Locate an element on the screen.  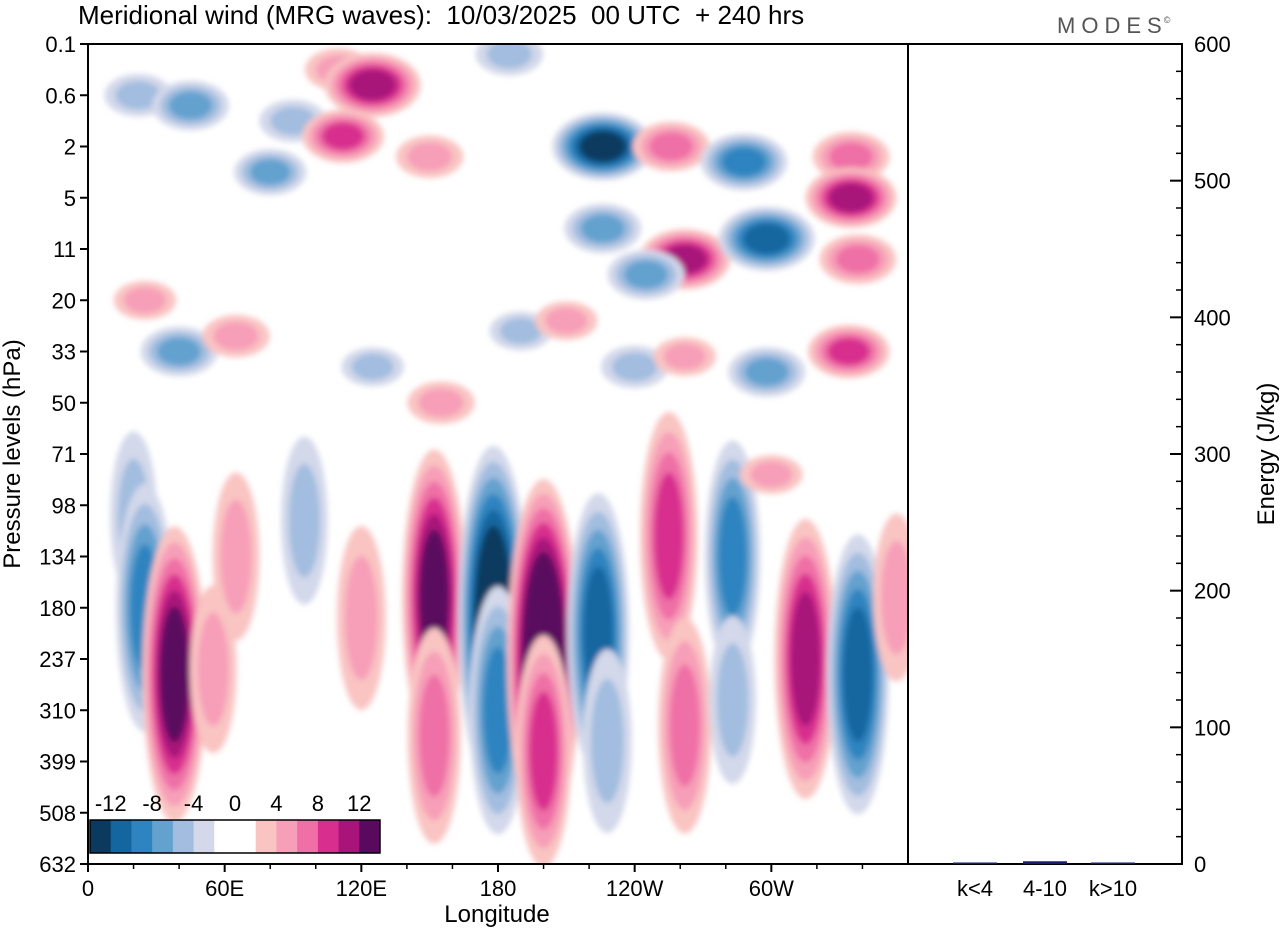
energy-tick-label: 600 is located at coordinates (1212, 44).